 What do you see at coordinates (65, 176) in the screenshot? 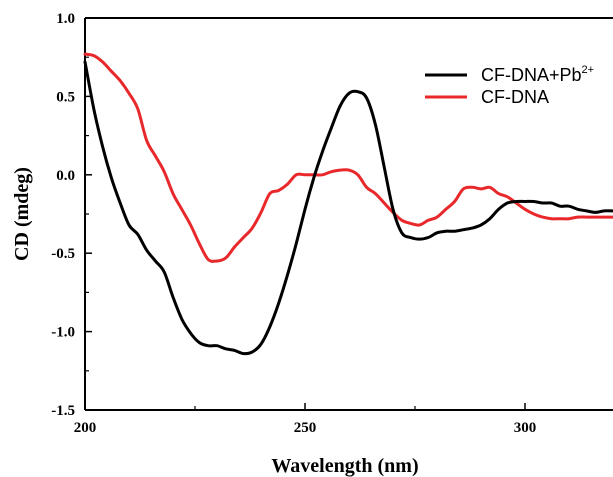
I see `y-tick-label: 0.0` at bounding box center [65, 176].